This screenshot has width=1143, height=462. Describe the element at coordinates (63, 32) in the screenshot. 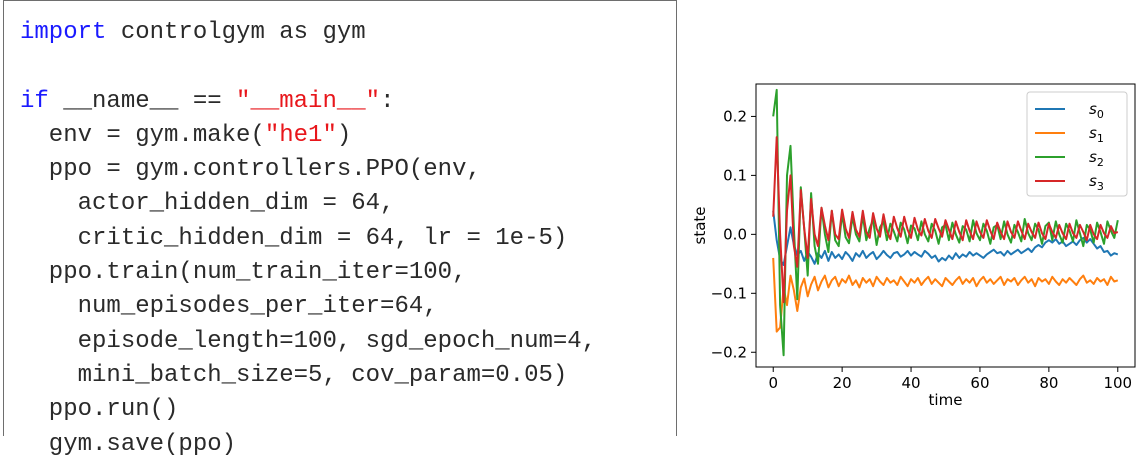

I see `code-keyword: import` at that location.